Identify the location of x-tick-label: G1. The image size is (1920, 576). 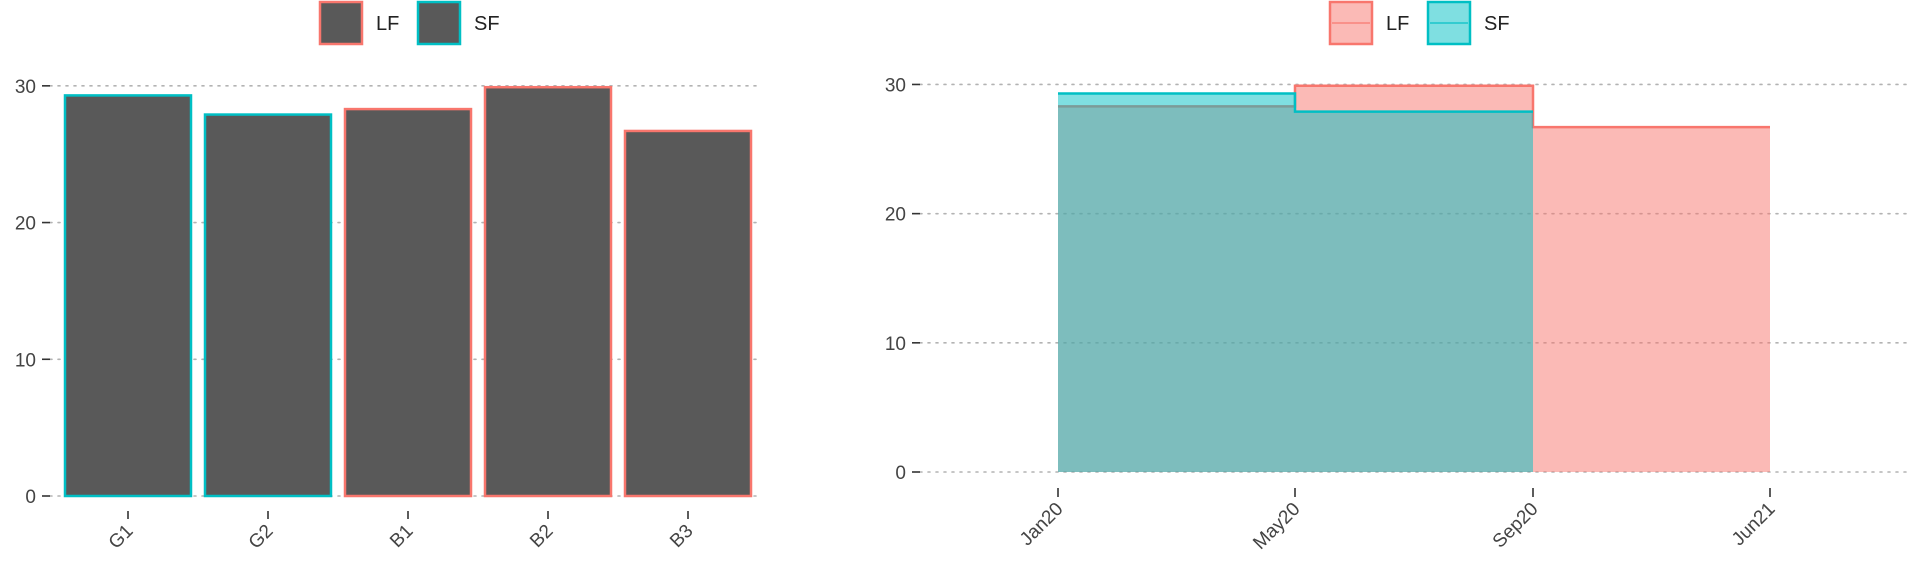
(121, 537).